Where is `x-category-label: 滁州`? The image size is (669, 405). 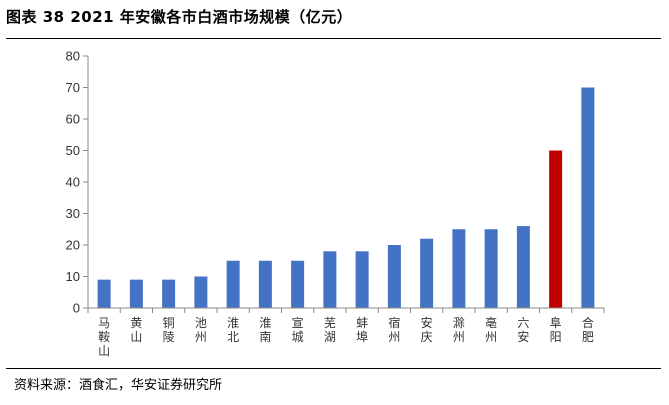
x-category-label: 滁州 is located at coordinates (459, 329).